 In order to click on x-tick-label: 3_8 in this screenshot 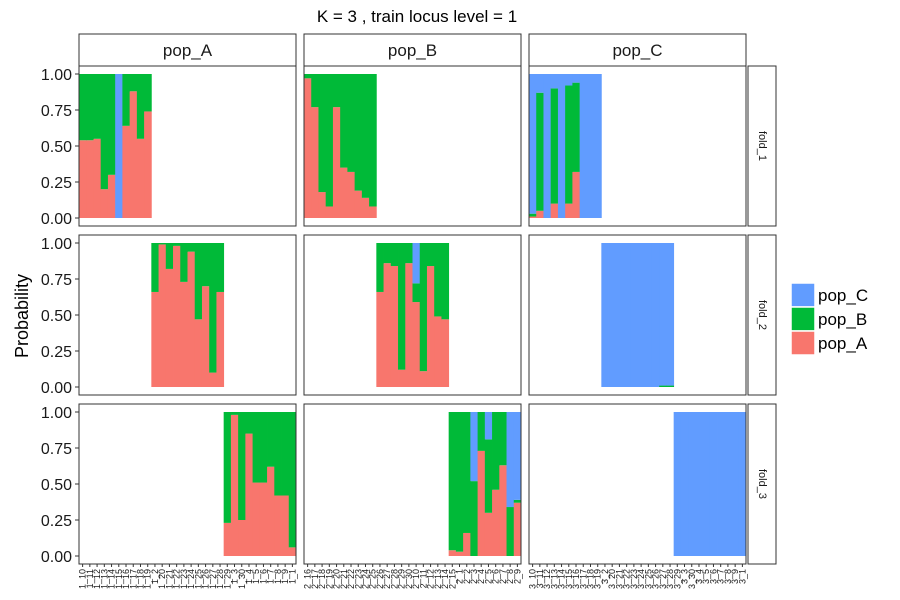, I will do `click(728, 576)`.